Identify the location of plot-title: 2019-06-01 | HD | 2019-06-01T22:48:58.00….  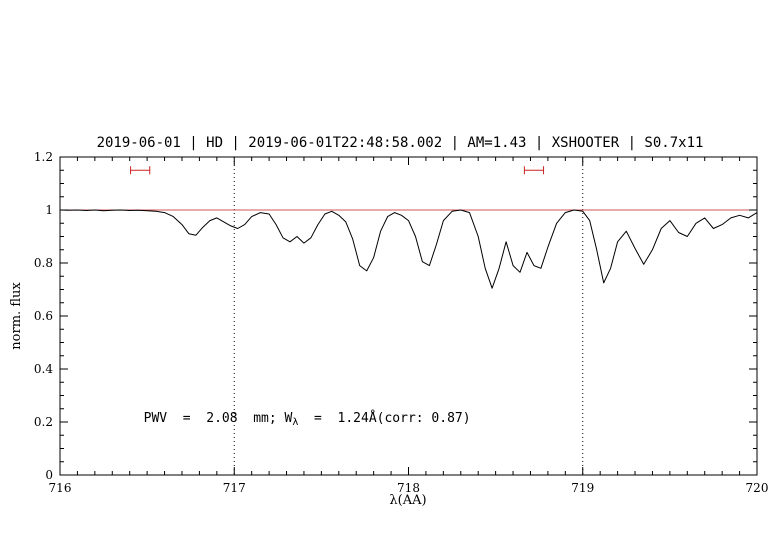
(400, 143).